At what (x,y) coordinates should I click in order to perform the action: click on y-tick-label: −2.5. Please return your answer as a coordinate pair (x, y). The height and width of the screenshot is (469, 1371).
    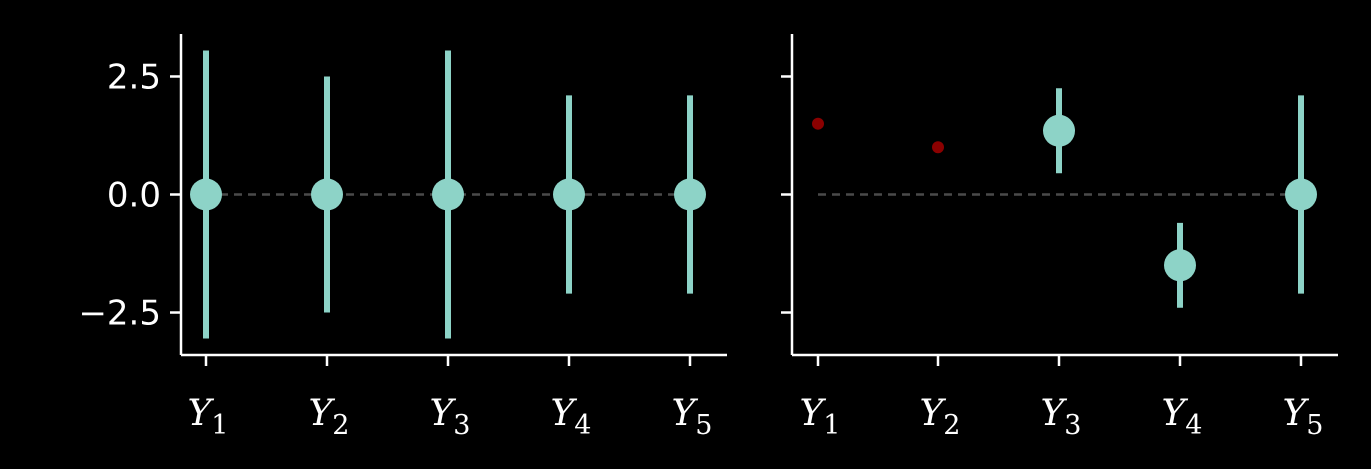
    Looking at the image, I should click on (119, 314).